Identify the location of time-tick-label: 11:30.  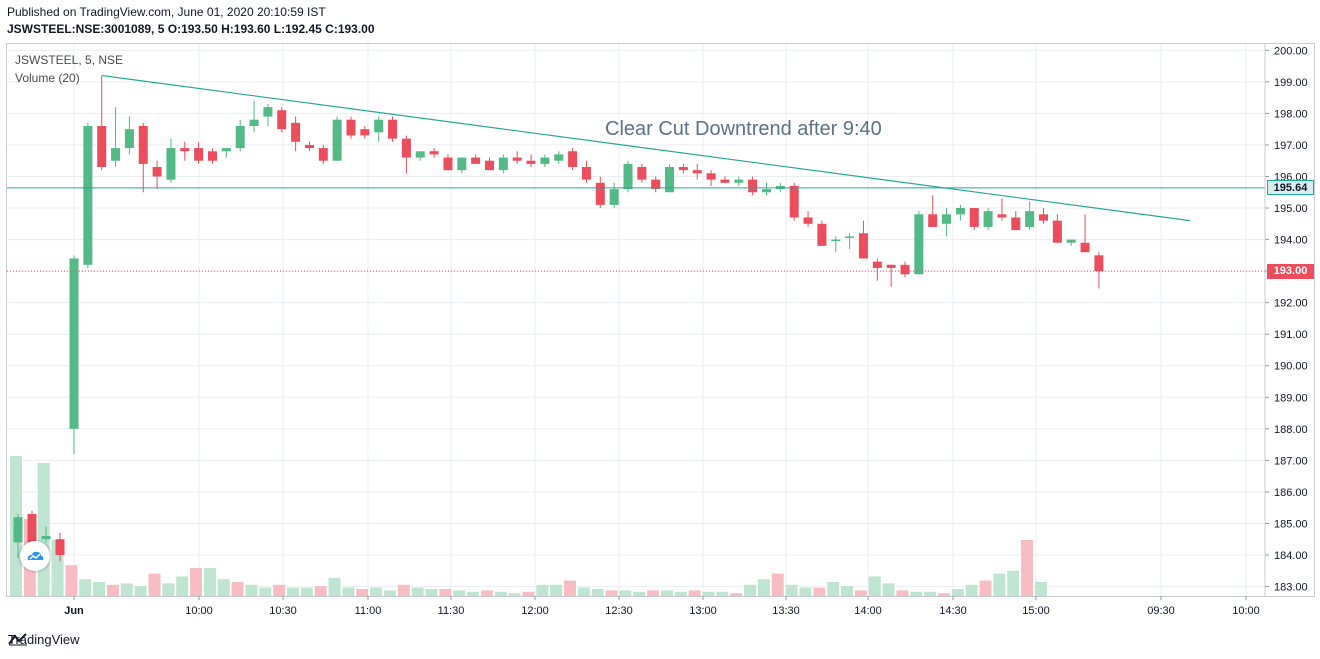
(451, 611).